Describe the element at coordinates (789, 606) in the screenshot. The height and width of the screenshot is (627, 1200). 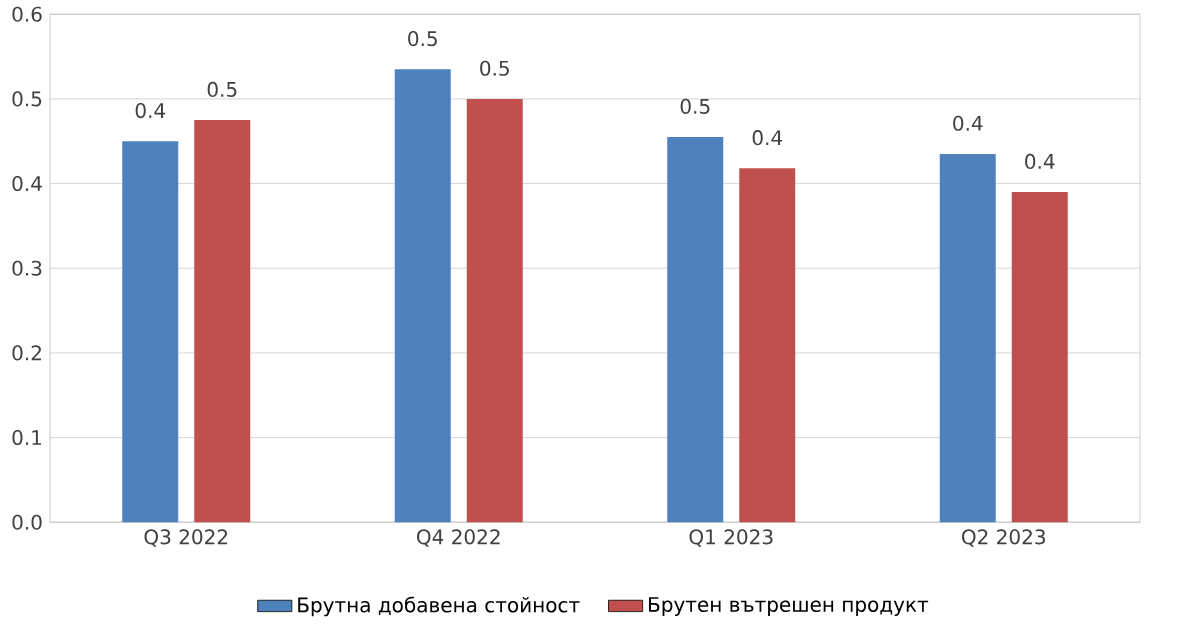
I see `legend-label: Брутен вътрешен продукт` at that location.